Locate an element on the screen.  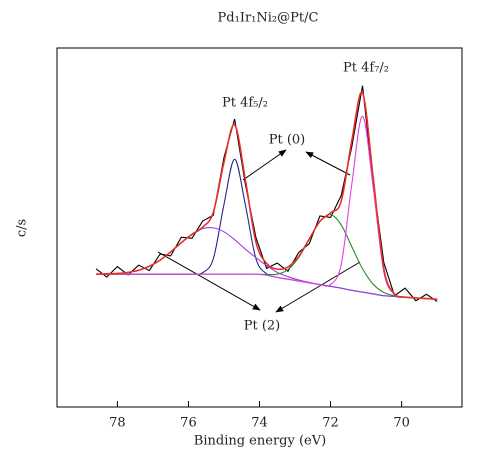
annotation: Pt (2) is located at coordinates (262, 326).